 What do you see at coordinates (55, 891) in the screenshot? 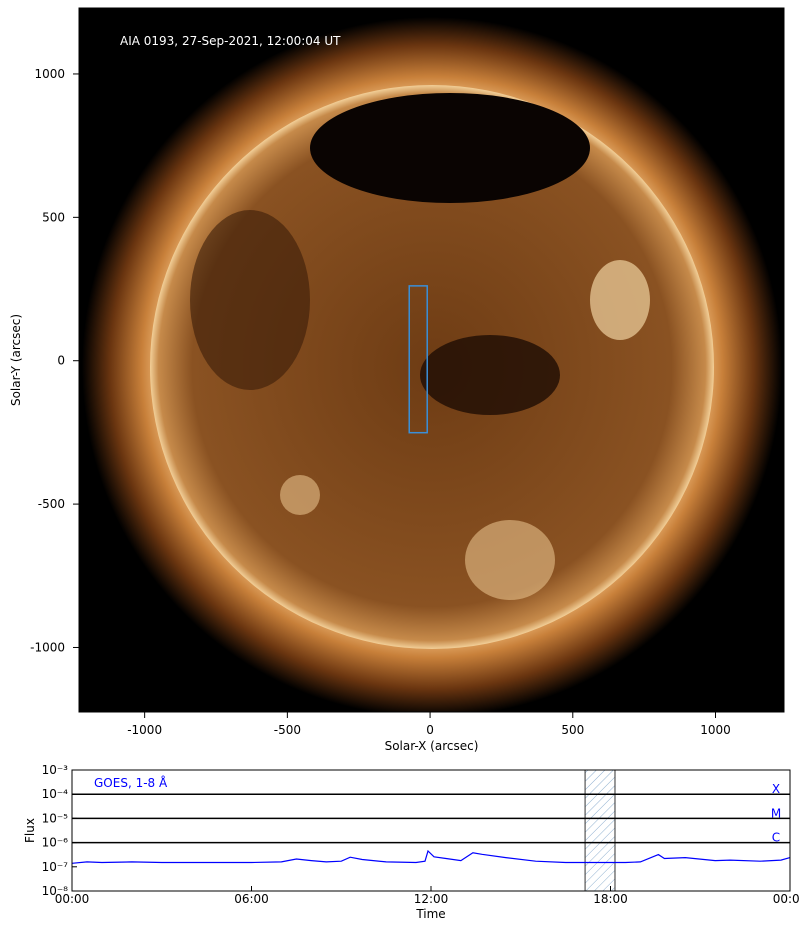
I see `y-tick-label: 10⁻⁸` at bounding box center [55, 891].